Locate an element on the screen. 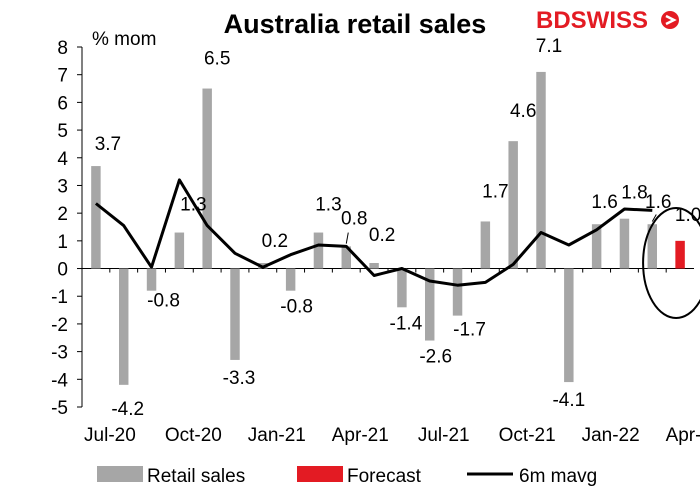  data-label: 0.8 is located at coordinates (354, 218).